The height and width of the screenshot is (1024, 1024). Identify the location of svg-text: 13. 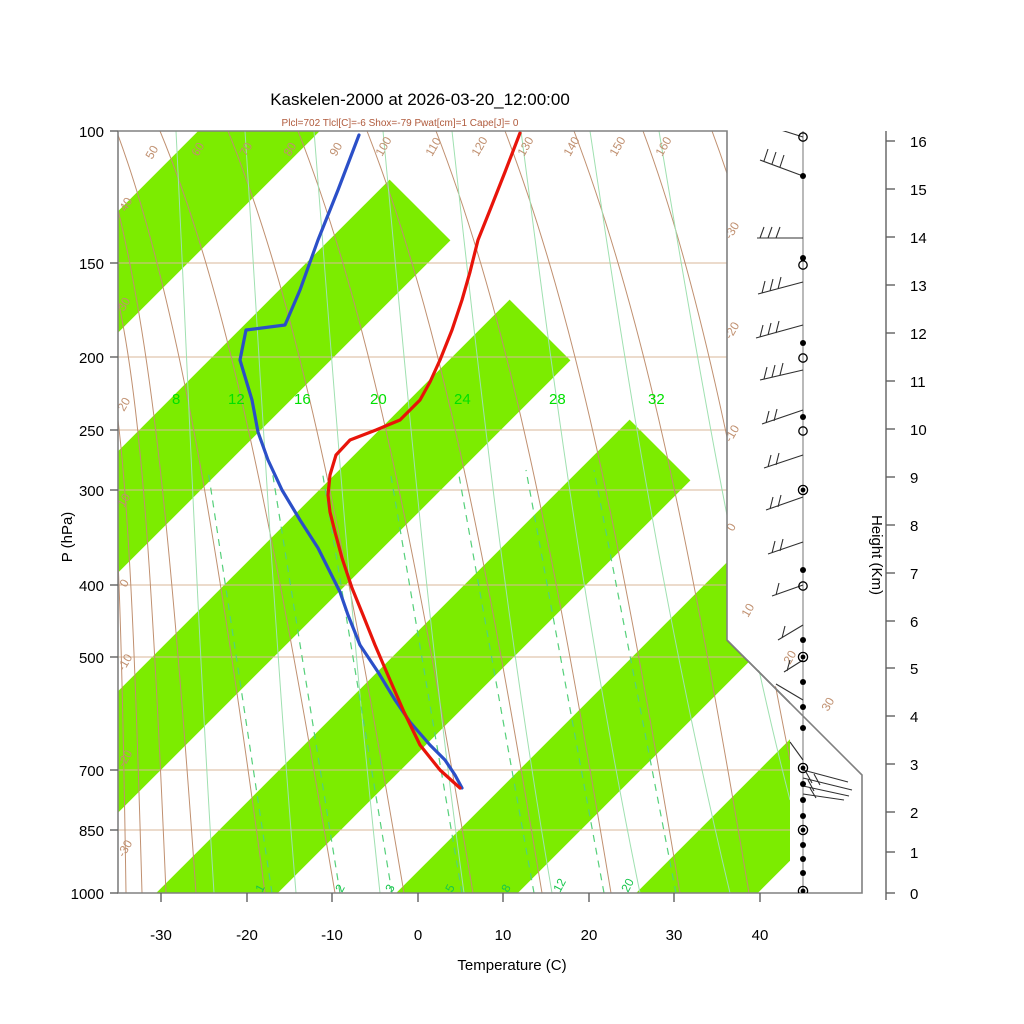
(918, 286).